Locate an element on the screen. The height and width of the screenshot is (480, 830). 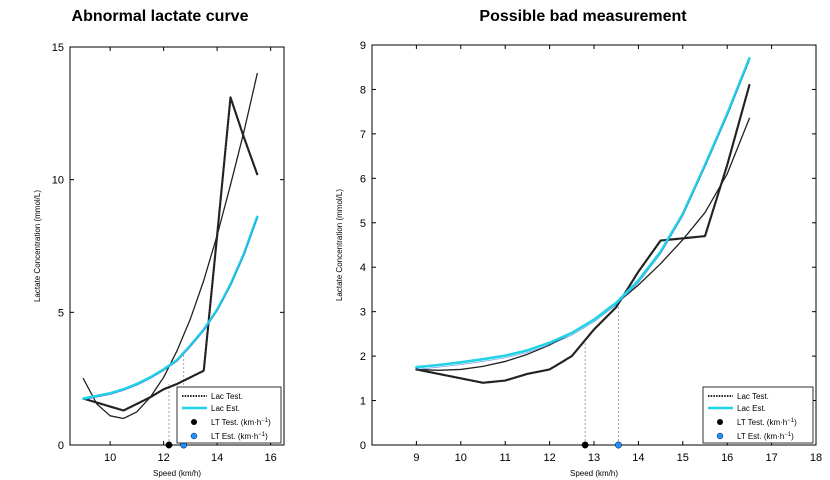
legend-label-lt-test: LT Test. (km·h−1) is located at coordinates (767, 422).